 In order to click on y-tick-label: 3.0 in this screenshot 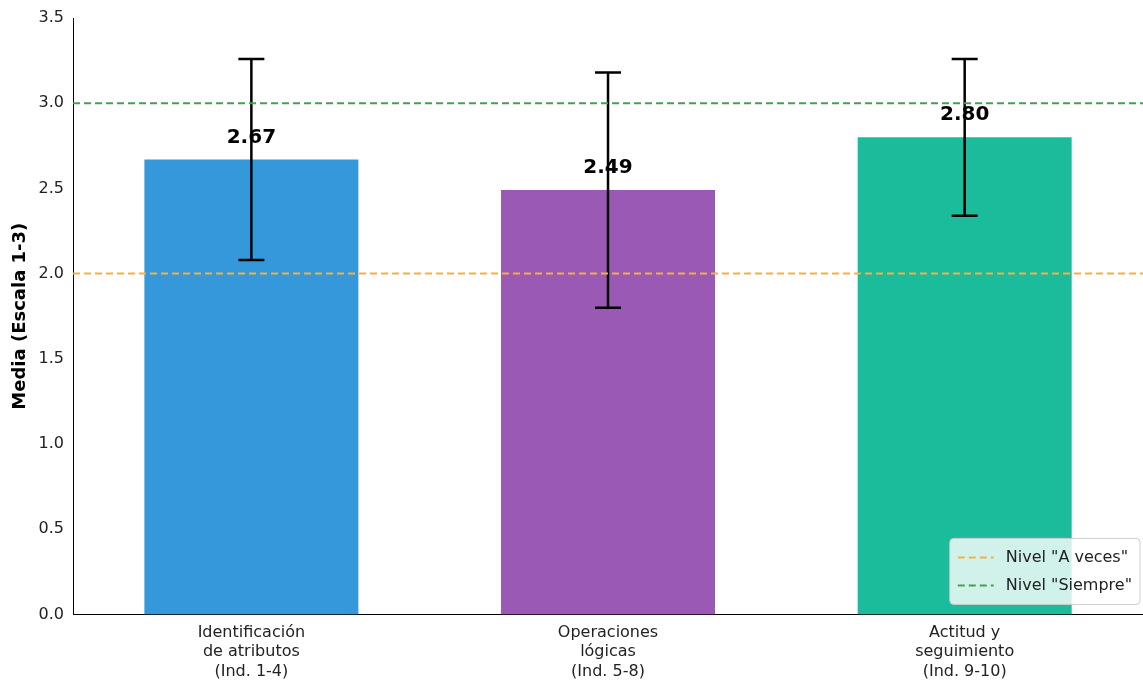, I will do `click(51, 102)`.